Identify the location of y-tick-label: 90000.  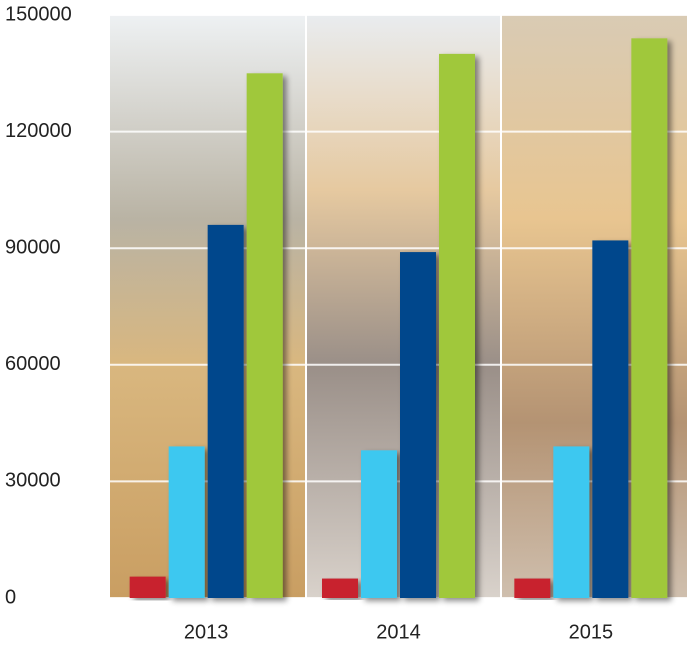
(33, 247).